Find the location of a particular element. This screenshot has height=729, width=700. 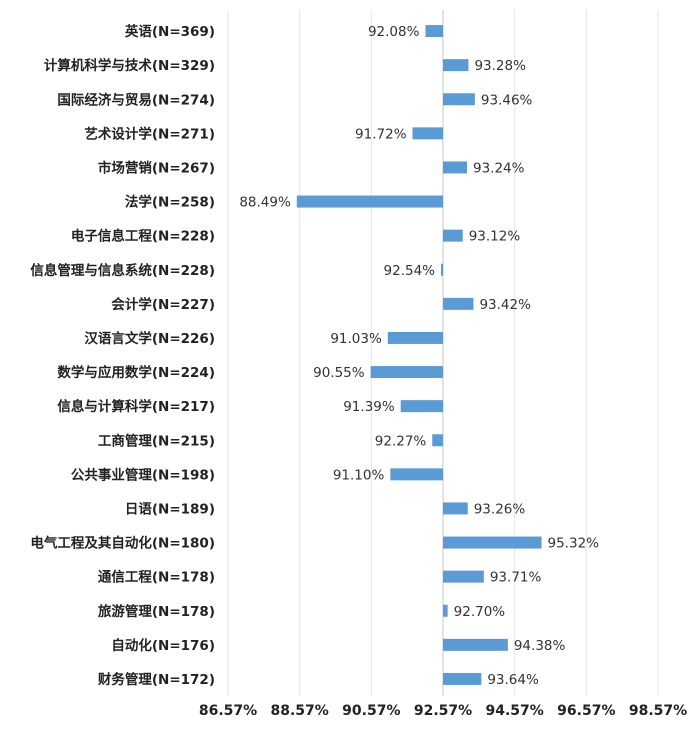

category-label-9: 汉语言文学(N=226) is located at coordinates (149, 338).